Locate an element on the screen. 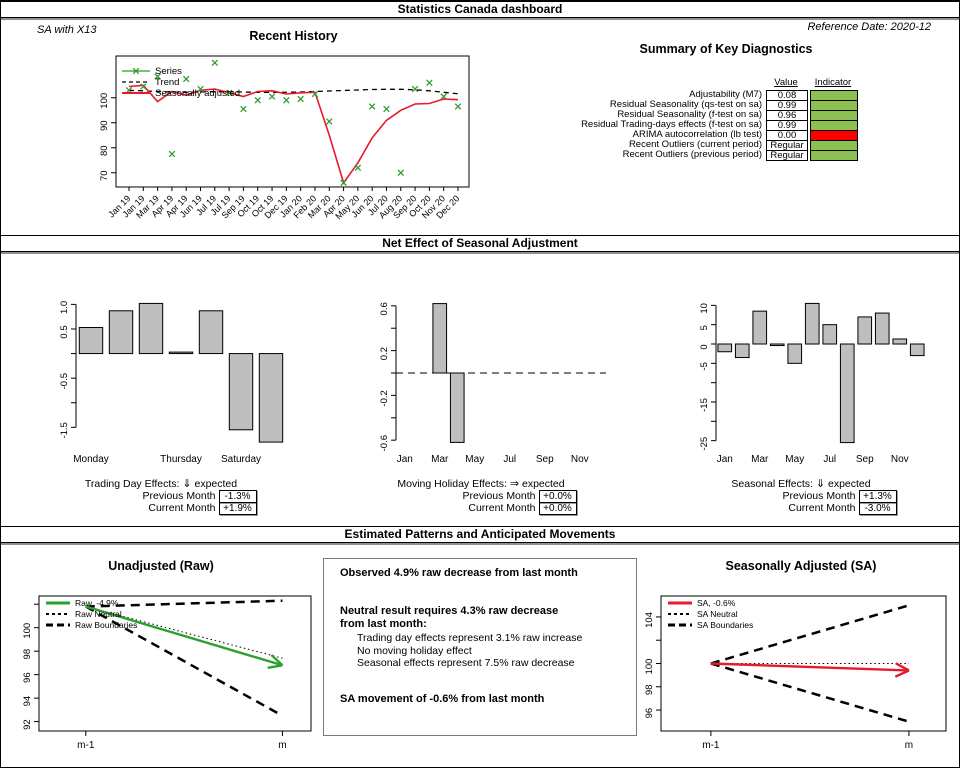 This screenshot has height=768, width=960. svg-text: Jan is located at coordinates (405, 459).